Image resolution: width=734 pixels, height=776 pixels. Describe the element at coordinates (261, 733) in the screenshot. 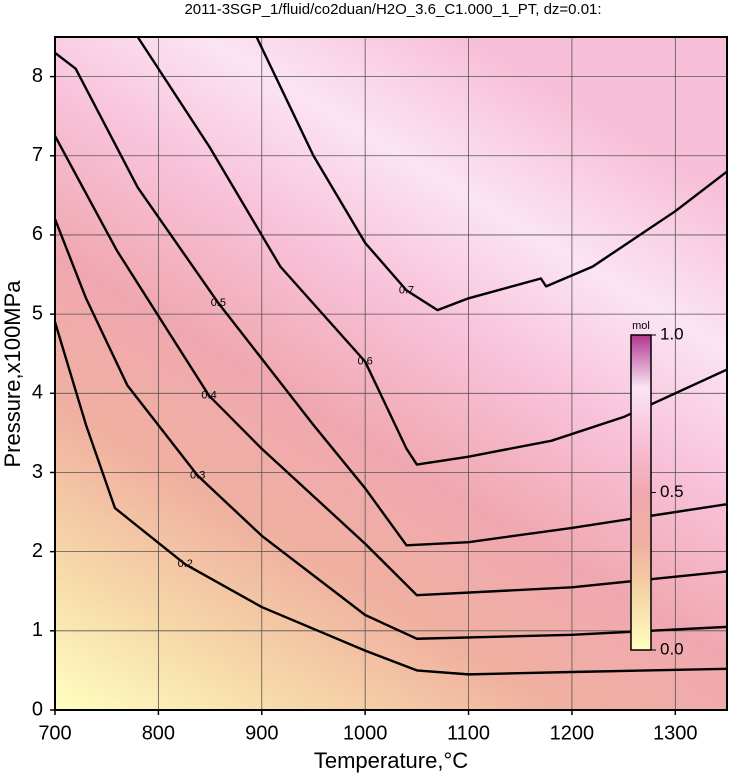

I see `x-tick-label: 900` at that location.